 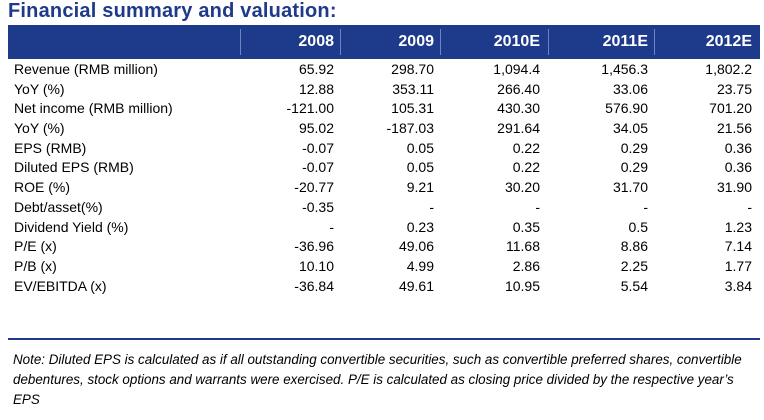 What do you see at coordinates (314, 285) in the screenshot?
I see `table-cell: -36.84` at bounding box center [314, 285].